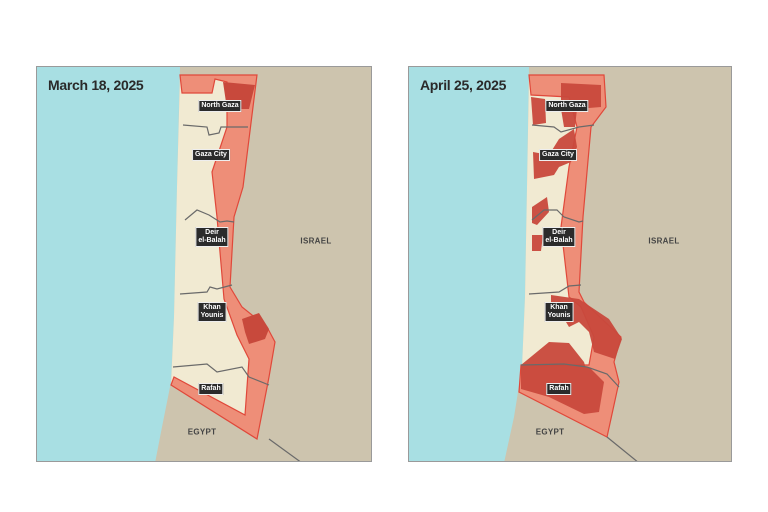 The image size is (768, 512). Describe the element at coordinates (96, 85) in the screenshot. I see `map-date-title: March 18, 2025` at that location.